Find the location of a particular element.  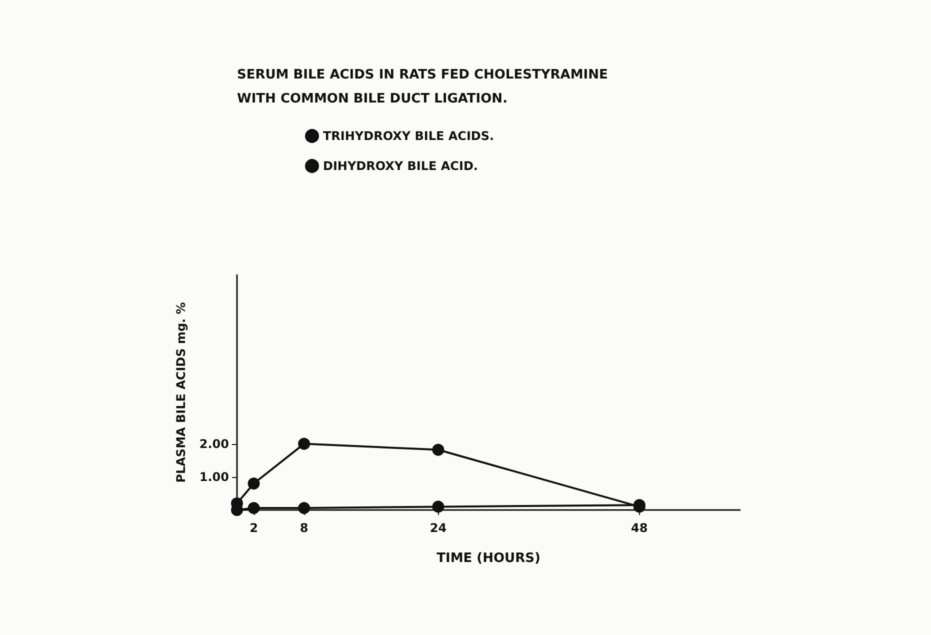

legend-label: DIHYDROXY BILE ACID. is located at coordinates (400, 166).